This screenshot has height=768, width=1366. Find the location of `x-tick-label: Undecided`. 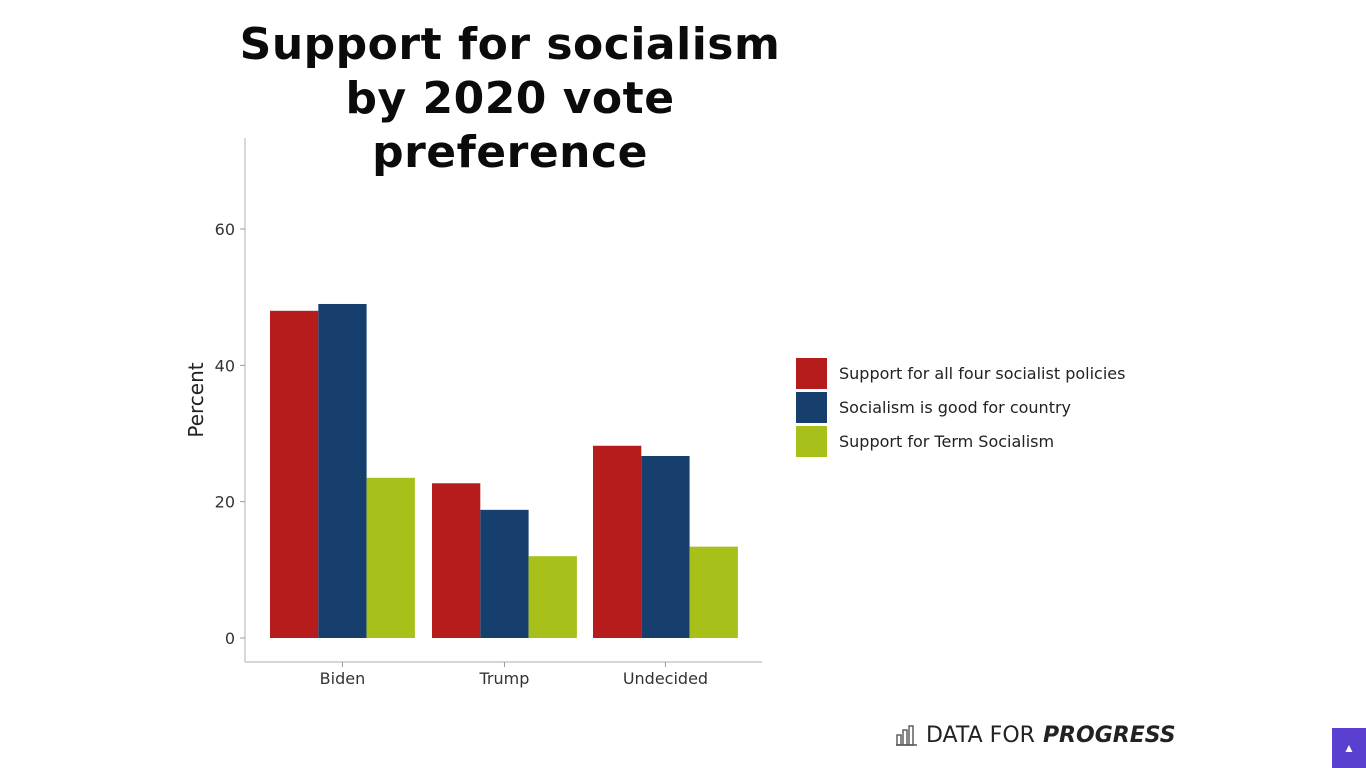

x-tick-label: Undecided is located at coordinates (665, 678).